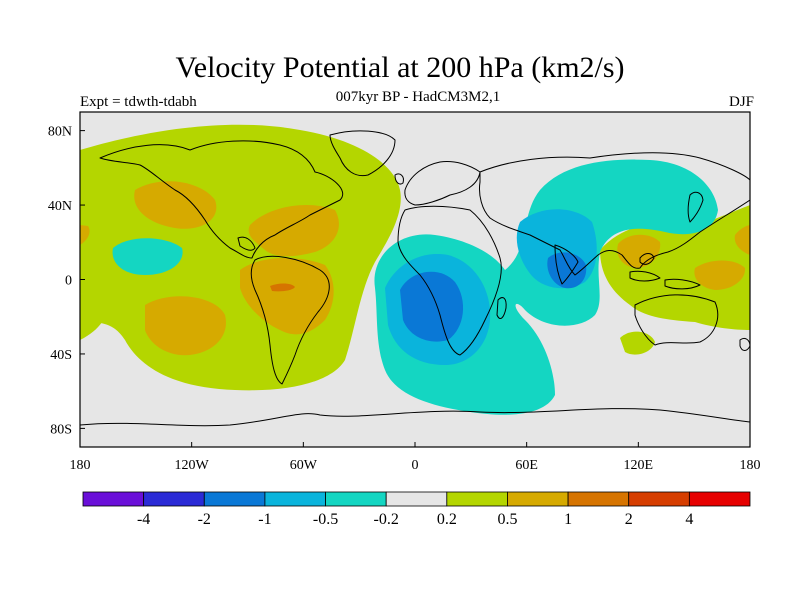  Describe the element at coordinates (526, 465) in the screenshot. I see `x-tick-label: 60E` at that location.